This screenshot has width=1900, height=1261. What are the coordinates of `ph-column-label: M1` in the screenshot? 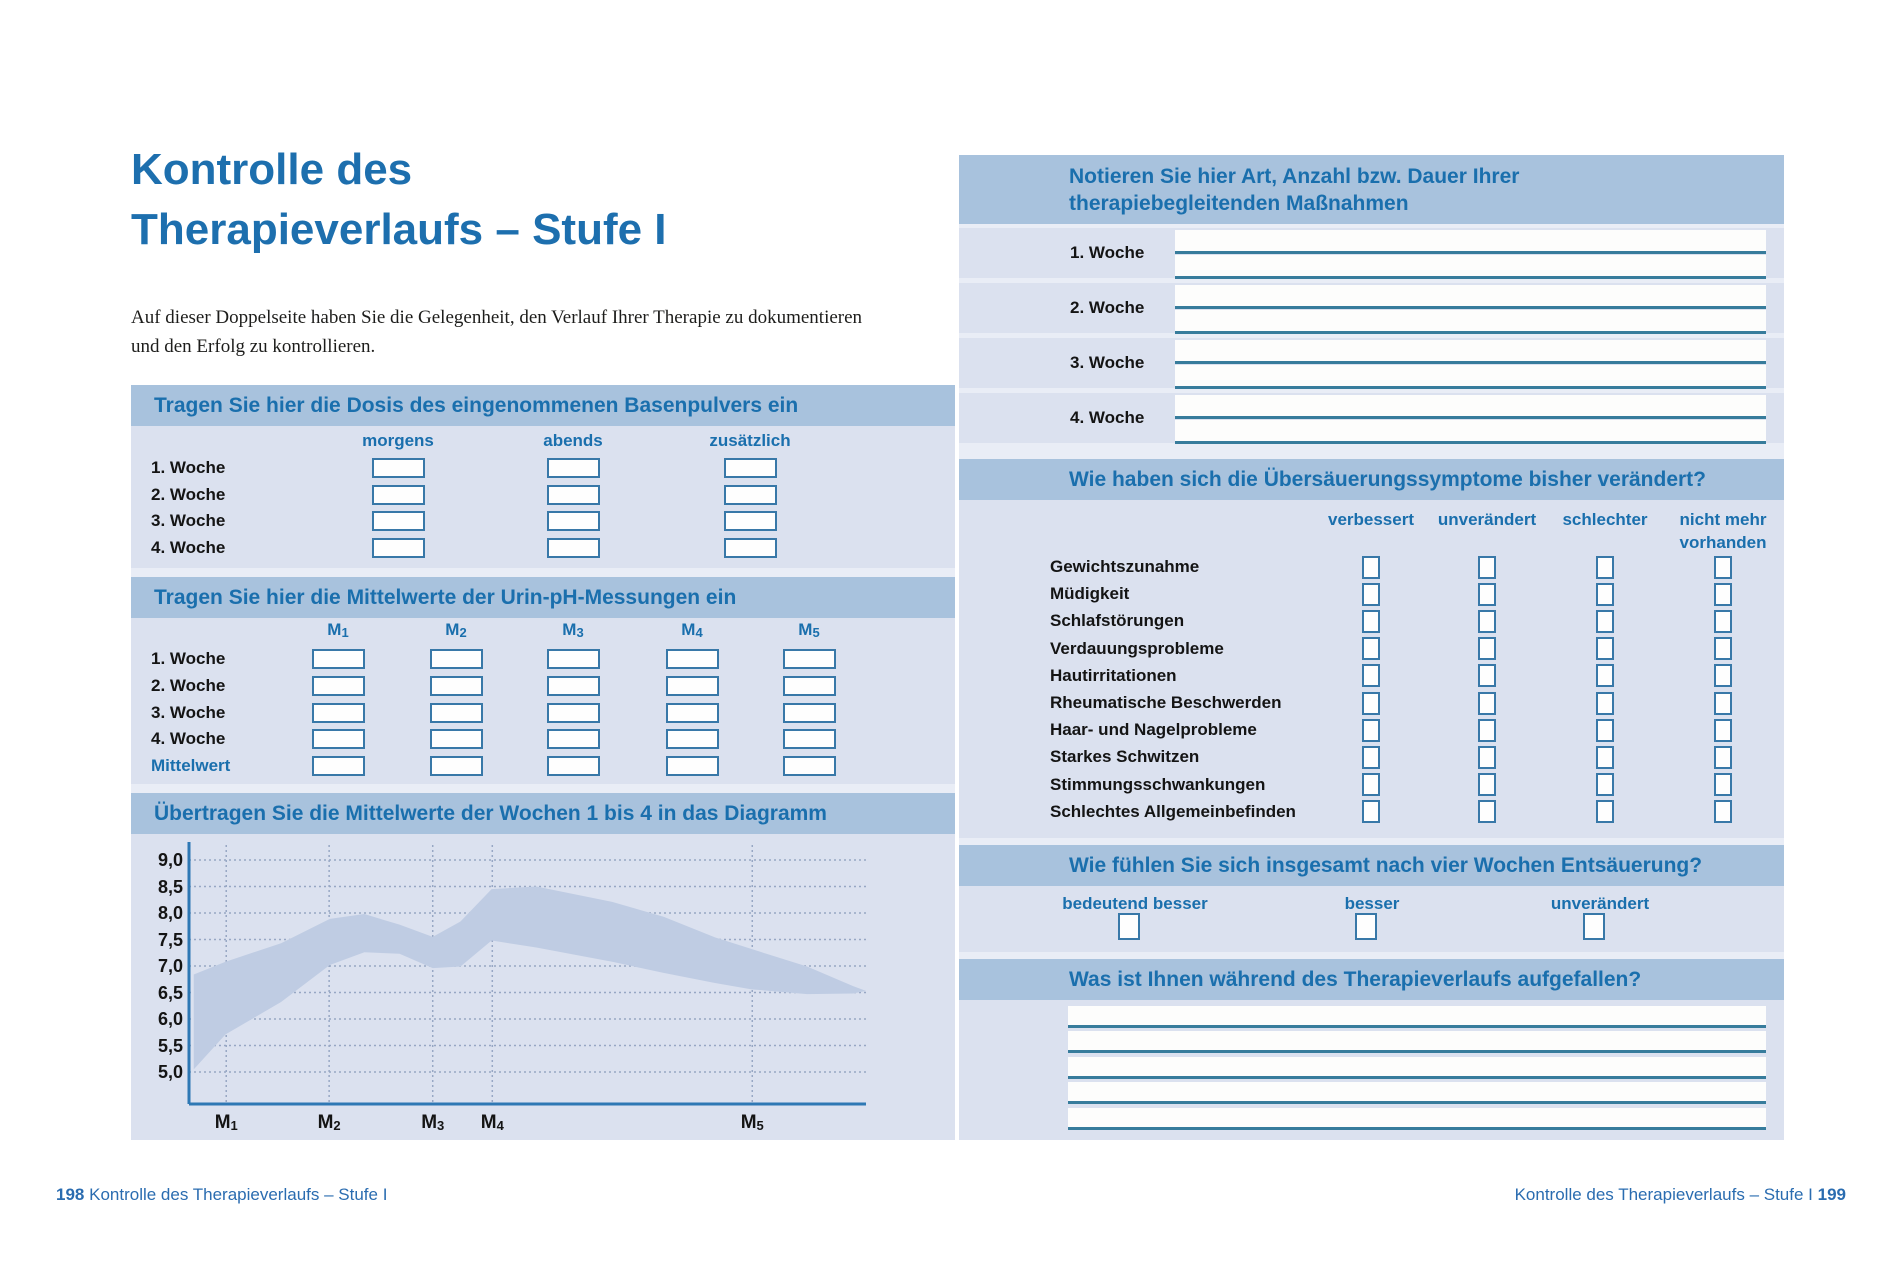 It's located at (338, 630).